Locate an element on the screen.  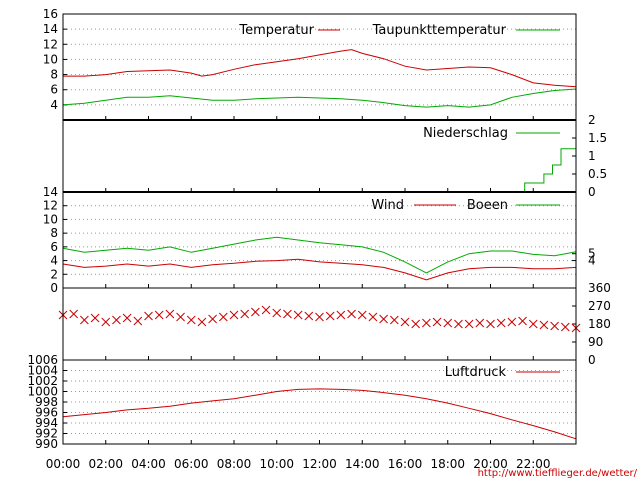
x-tick-label: 18:00 is located at coordinates (447, 464).